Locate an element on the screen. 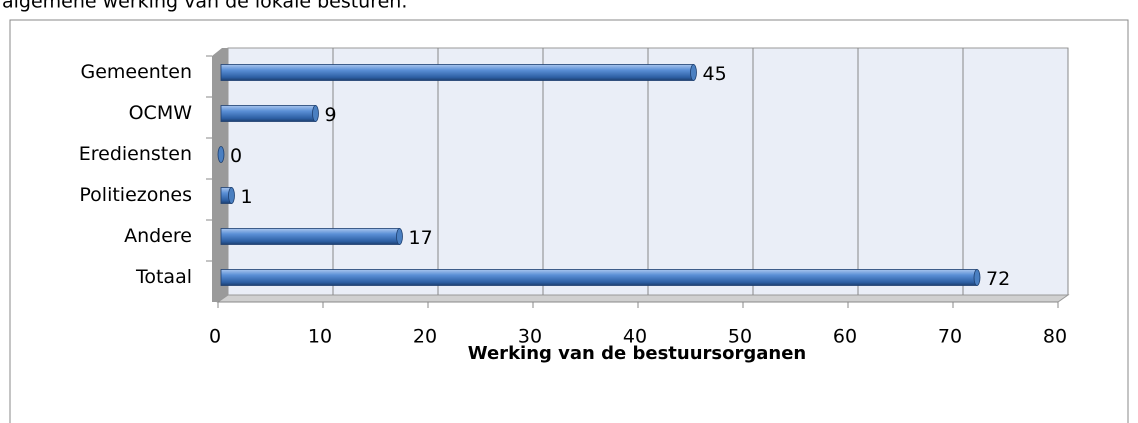 This screenshot has height=423, width=1138. x-tick-label: 60 is located at coordinates (845, 337).